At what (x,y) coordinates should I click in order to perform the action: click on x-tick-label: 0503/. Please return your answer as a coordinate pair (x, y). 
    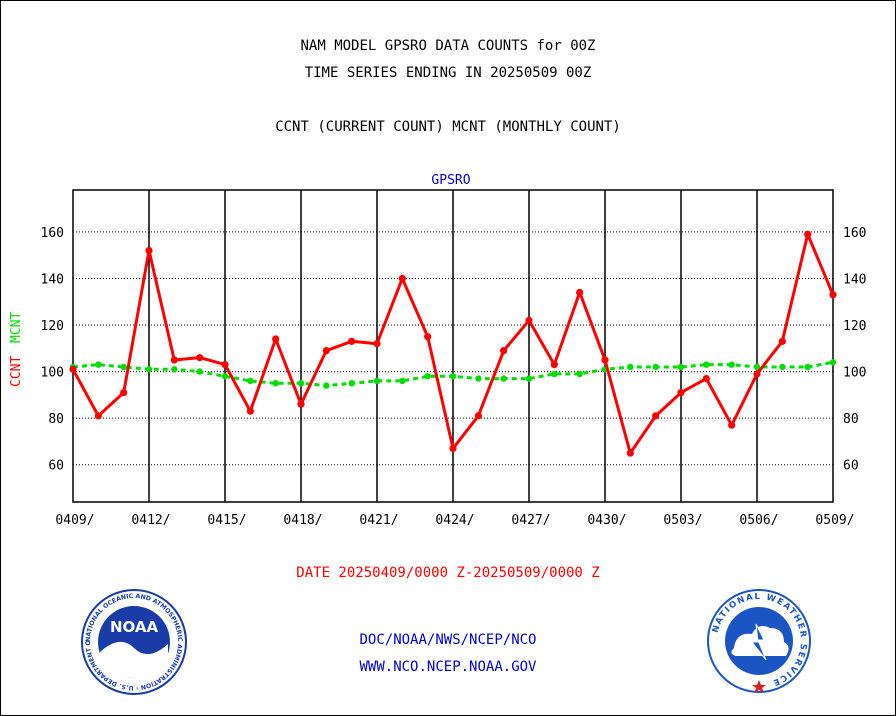
    Looking at the image, I should click on (682, 520).